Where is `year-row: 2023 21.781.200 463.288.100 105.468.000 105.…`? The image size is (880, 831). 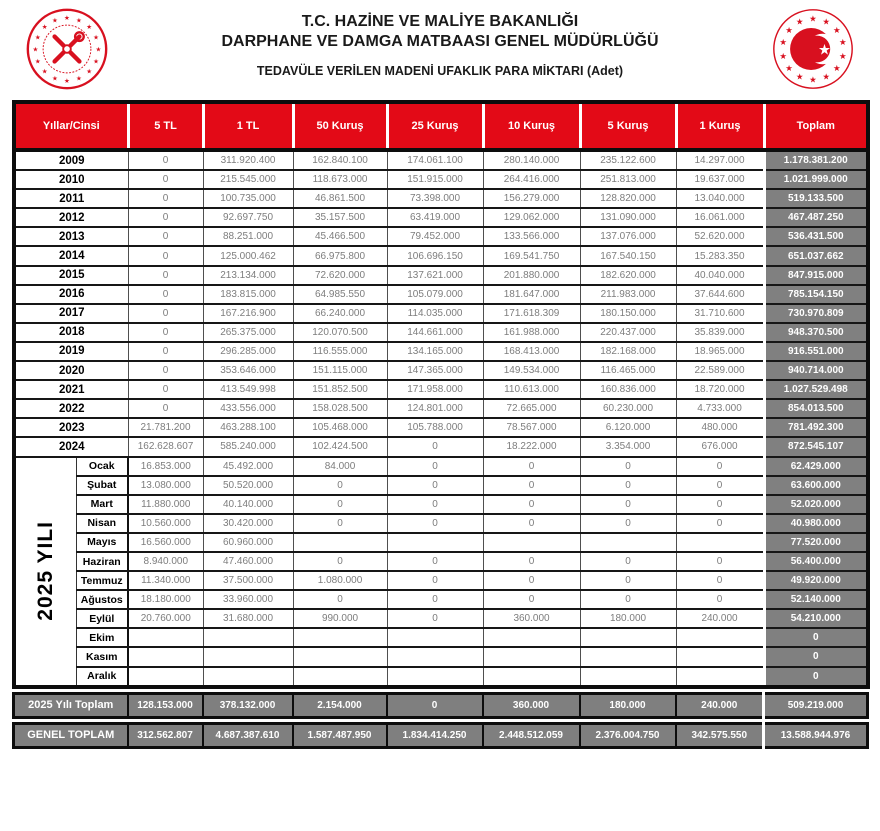
year-row: 2023 21.781.200 463.288.100 105.468.000 105.… is located at coordinates (441, 428).